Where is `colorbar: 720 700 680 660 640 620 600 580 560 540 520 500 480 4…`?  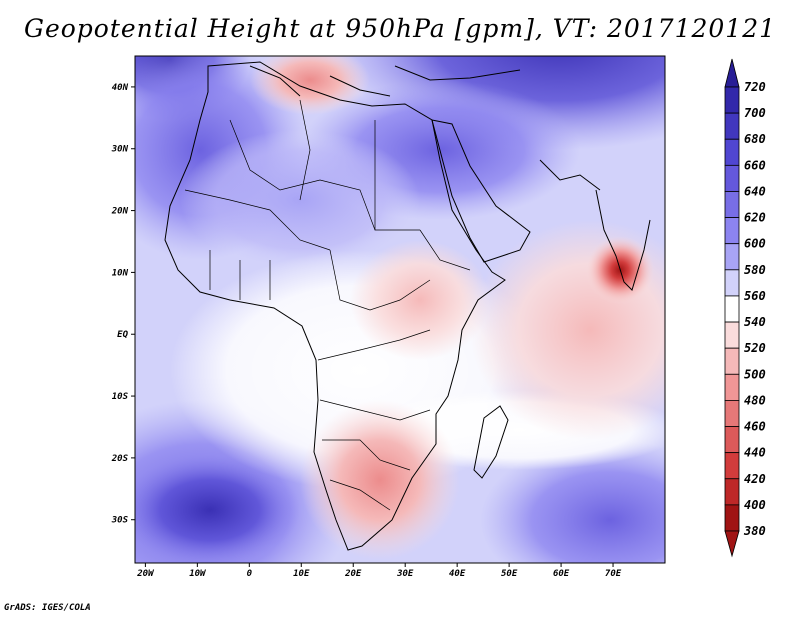
colorbar: 720 700 680 660 640 620 600 580 560 540 520 500 480 4… is located at coordinates (745, 308).